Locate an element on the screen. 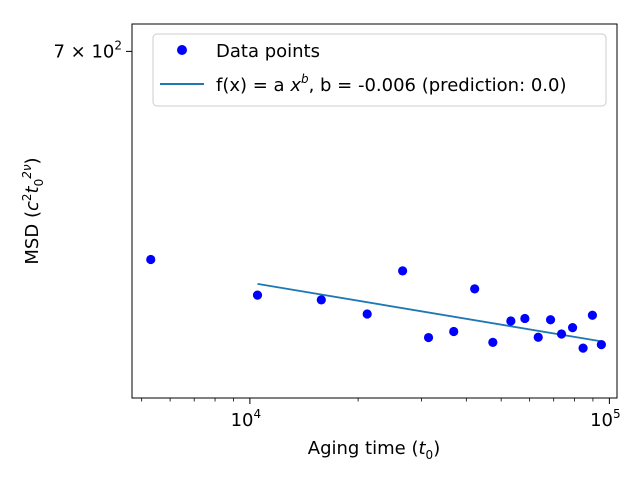 The image size is (640, 480). data-points-layer is located at coordinates (376, 303).